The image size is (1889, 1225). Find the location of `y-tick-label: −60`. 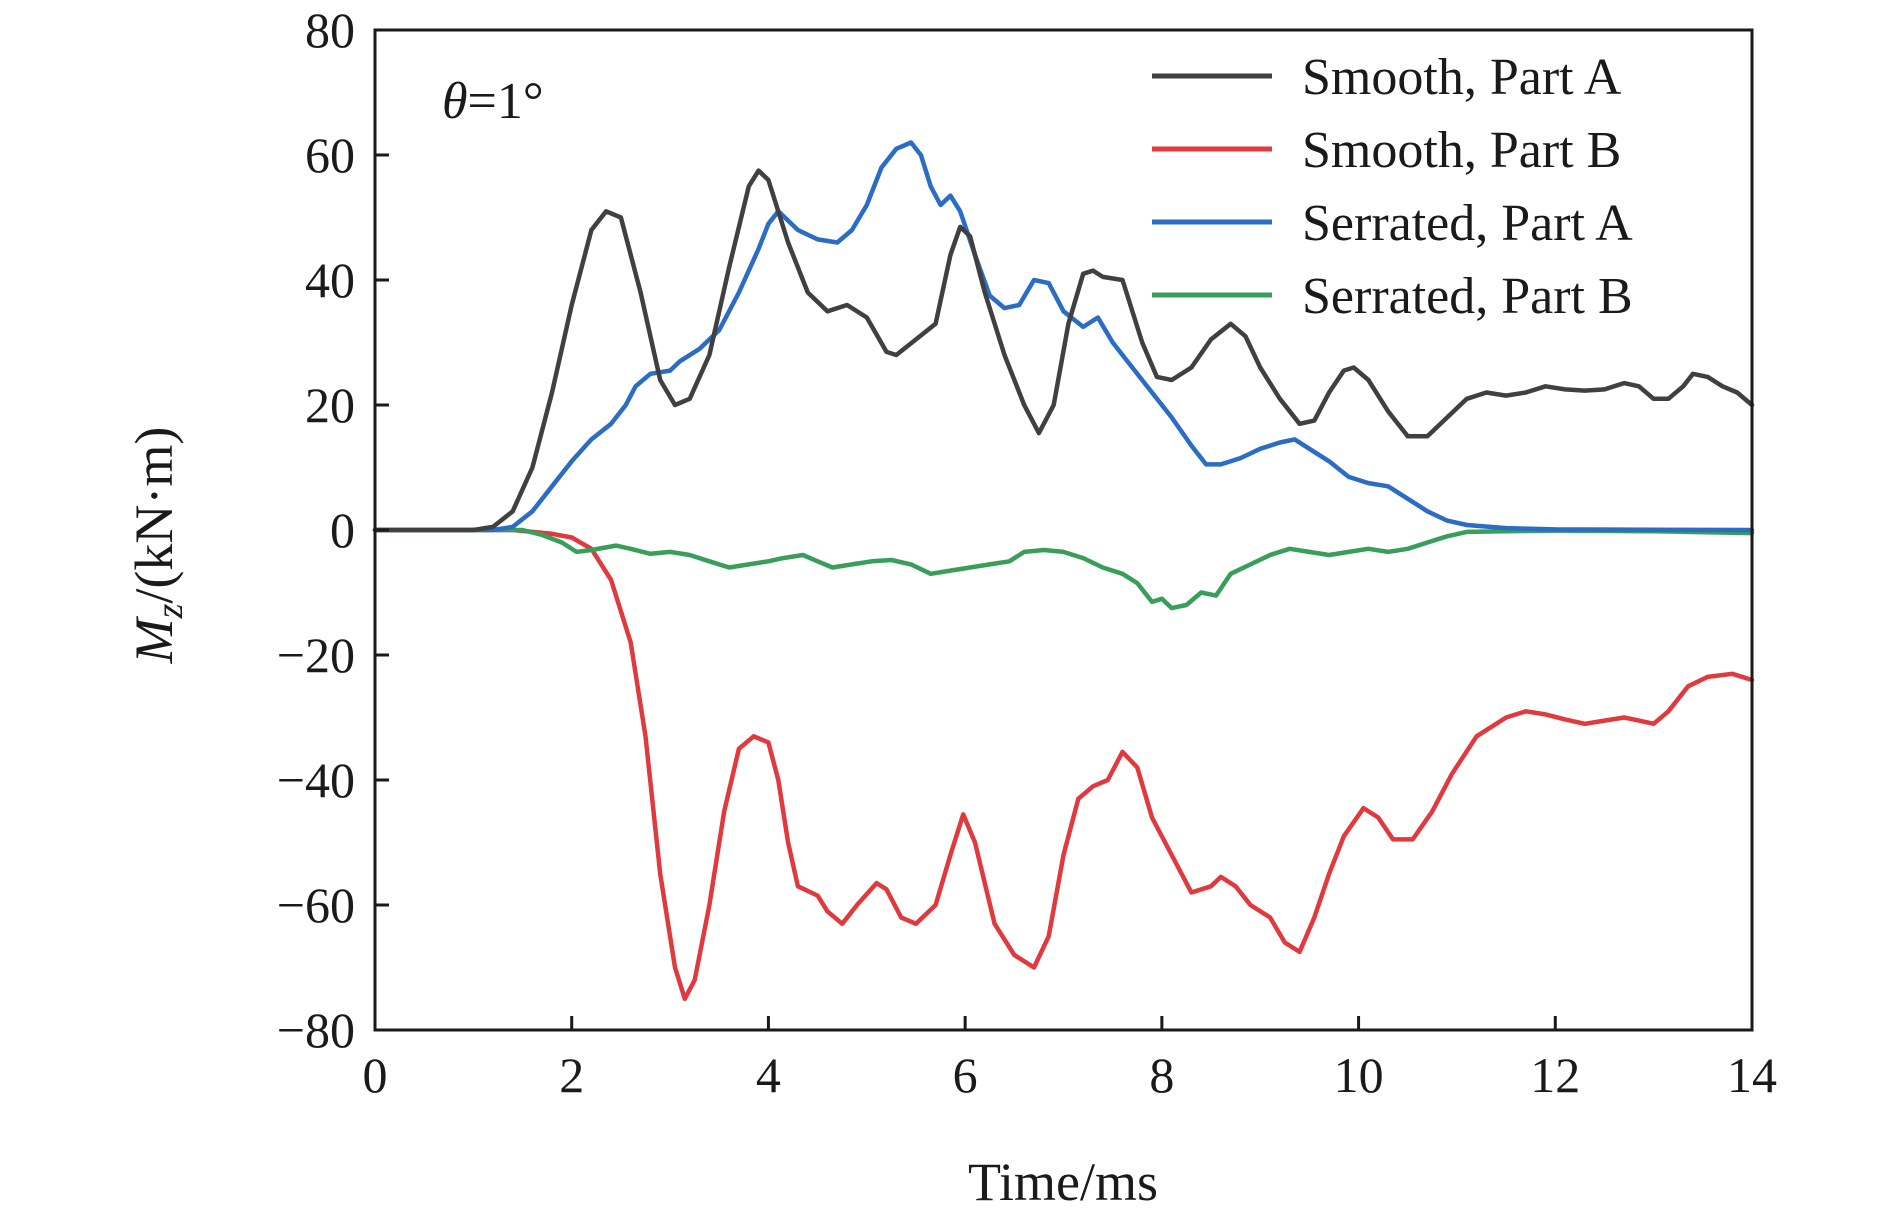

y-tick-label: −60 is located at coordinates (316, 905).